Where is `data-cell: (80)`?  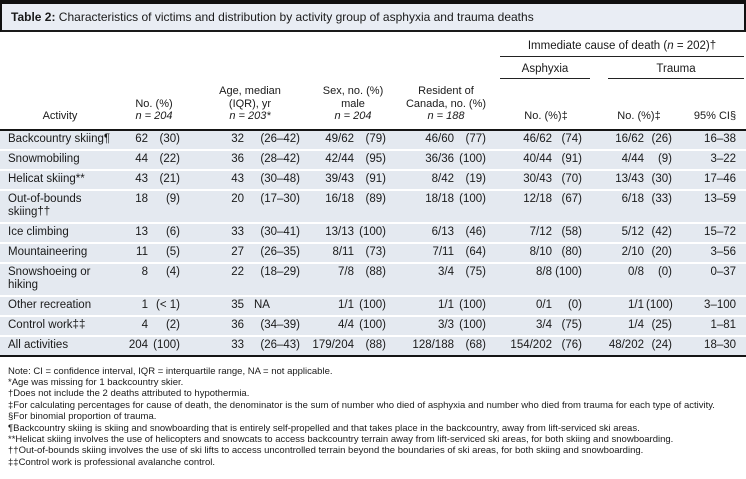 data-cell: (80) is located at coordinates (574, 252).